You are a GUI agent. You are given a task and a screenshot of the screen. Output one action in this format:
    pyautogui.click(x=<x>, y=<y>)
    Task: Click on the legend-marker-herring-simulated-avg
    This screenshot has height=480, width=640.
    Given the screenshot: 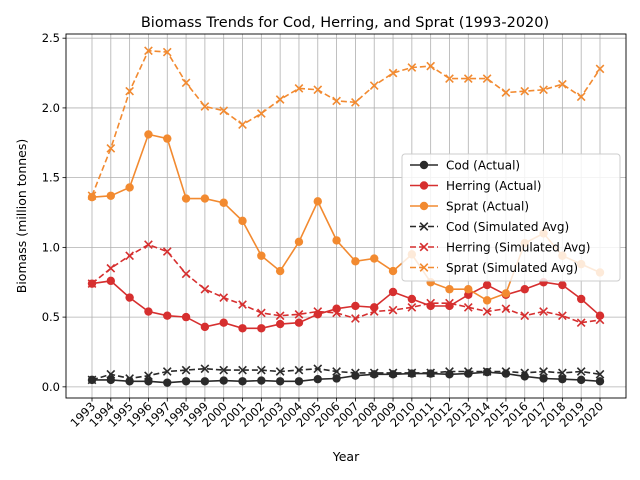 What is the action you would take?
    pyautogui.click(x=424, y=247)
    